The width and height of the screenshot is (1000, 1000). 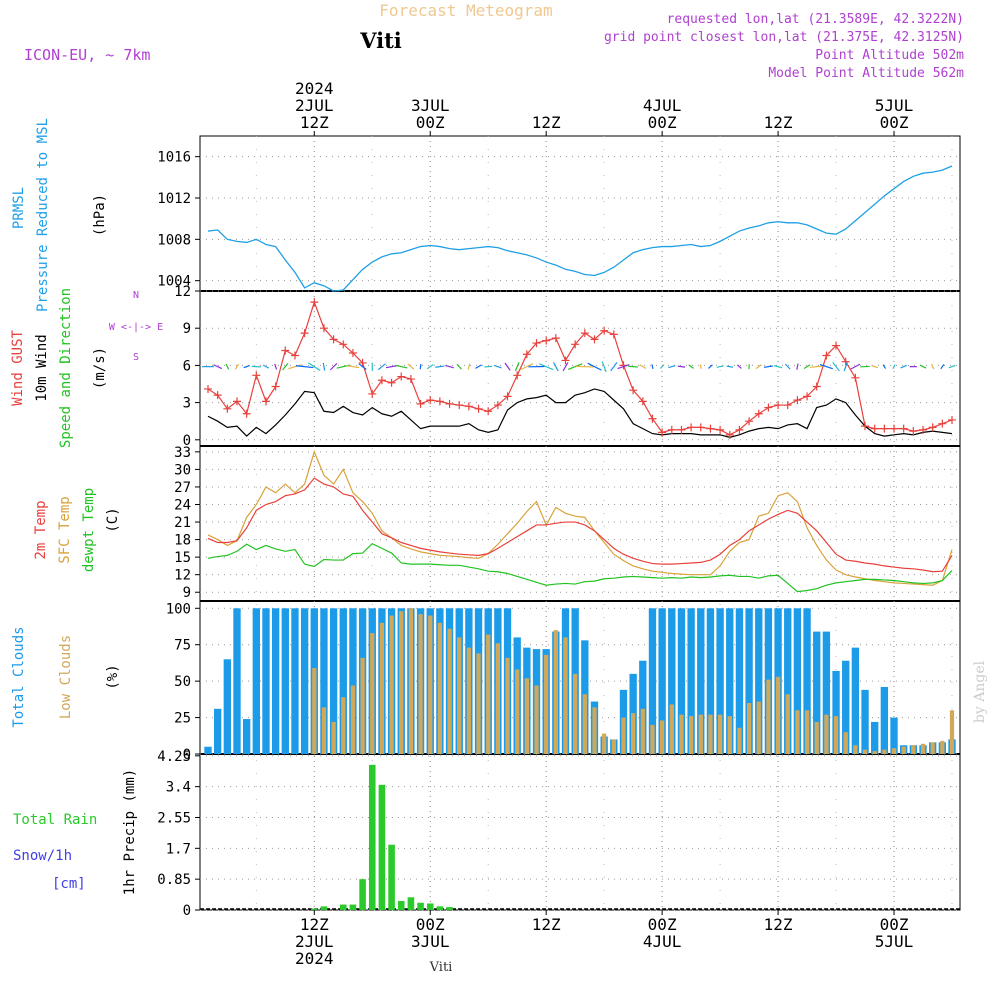 I want to click on pressure-y-tick-label: 1012, so click(x=174, y=199).